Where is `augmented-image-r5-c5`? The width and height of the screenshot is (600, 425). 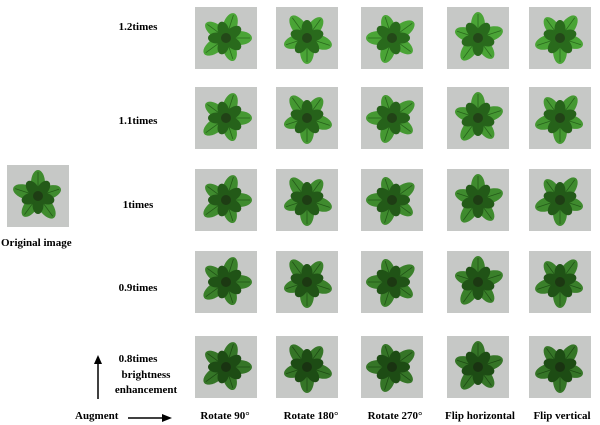
augmented-image-r5-c5 is located at coordinates (560, 367).